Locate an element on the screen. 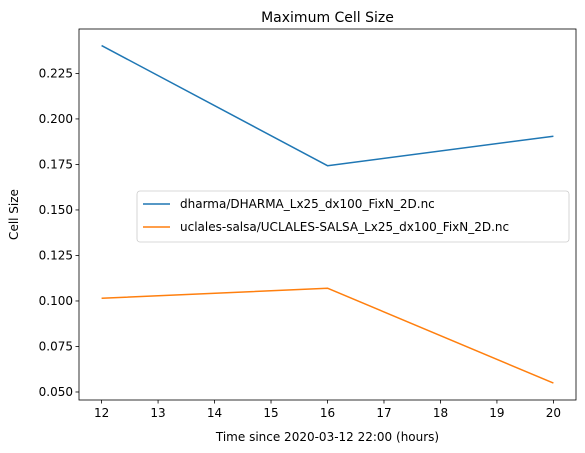 The height and width of the screenshot is (453, 585). chart-title: Maximum Cell Size is located at coordinates (327, 18).